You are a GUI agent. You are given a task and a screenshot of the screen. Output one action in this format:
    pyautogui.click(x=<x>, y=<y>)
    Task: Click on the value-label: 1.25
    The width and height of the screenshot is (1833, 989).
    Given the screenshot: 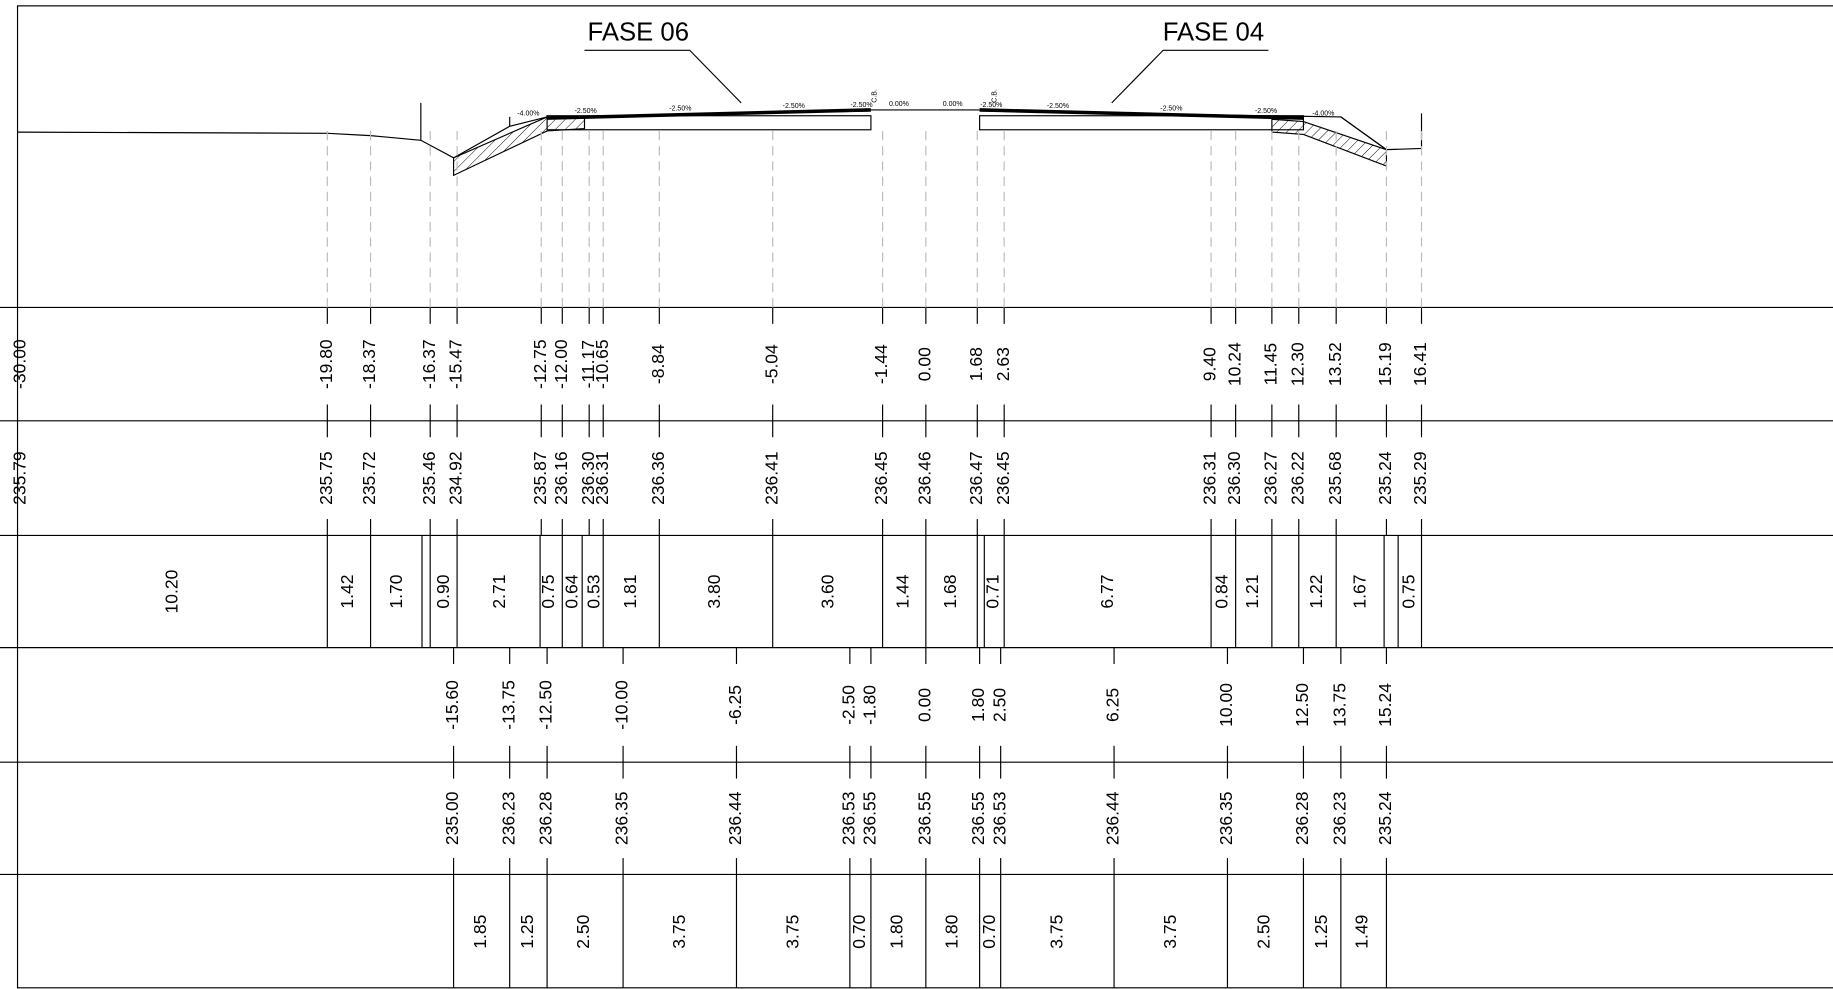 What is the action you would take?
    pyautogui.click(x=1321, y=932)
    